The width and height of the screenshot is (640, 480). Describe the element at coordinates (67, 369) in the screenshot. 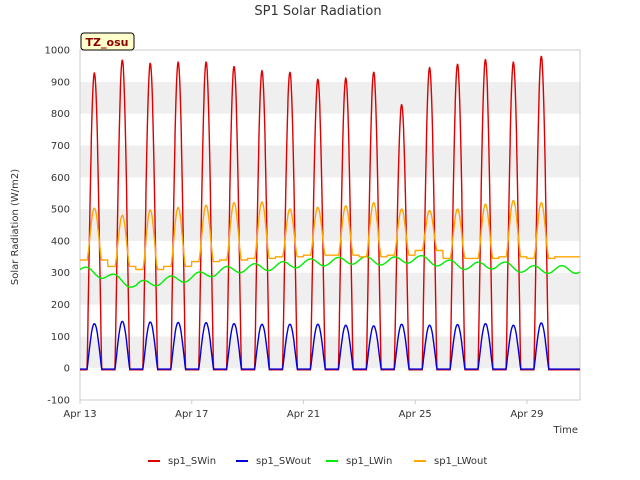

I see `y-tick-label: 0` at that location.